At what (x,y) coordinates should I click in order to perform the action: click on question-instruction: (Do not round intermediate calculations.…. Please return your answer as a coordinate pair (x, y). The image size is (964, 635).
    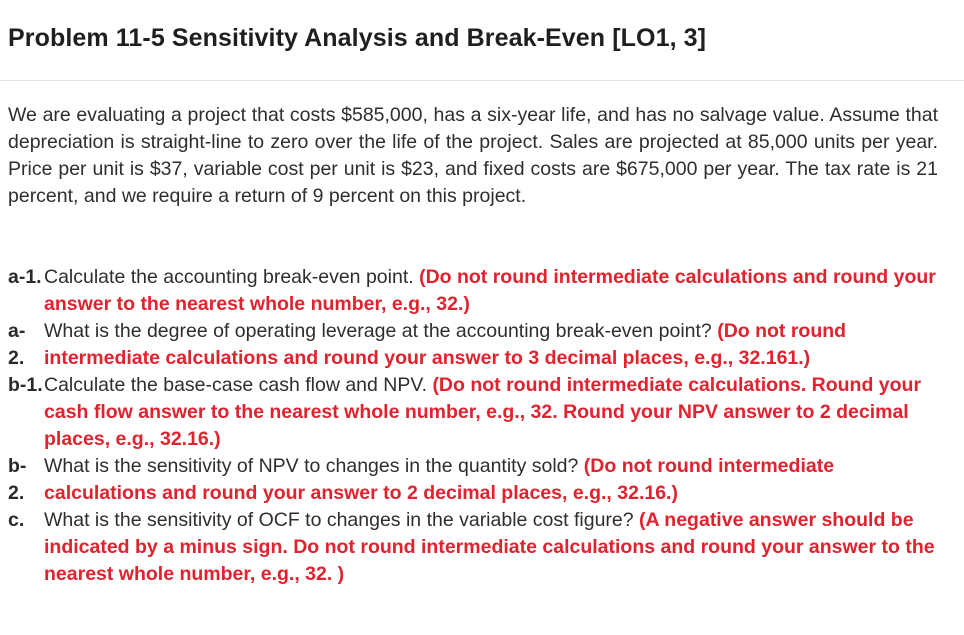
    Looking at the image, I should click on (483, 412).